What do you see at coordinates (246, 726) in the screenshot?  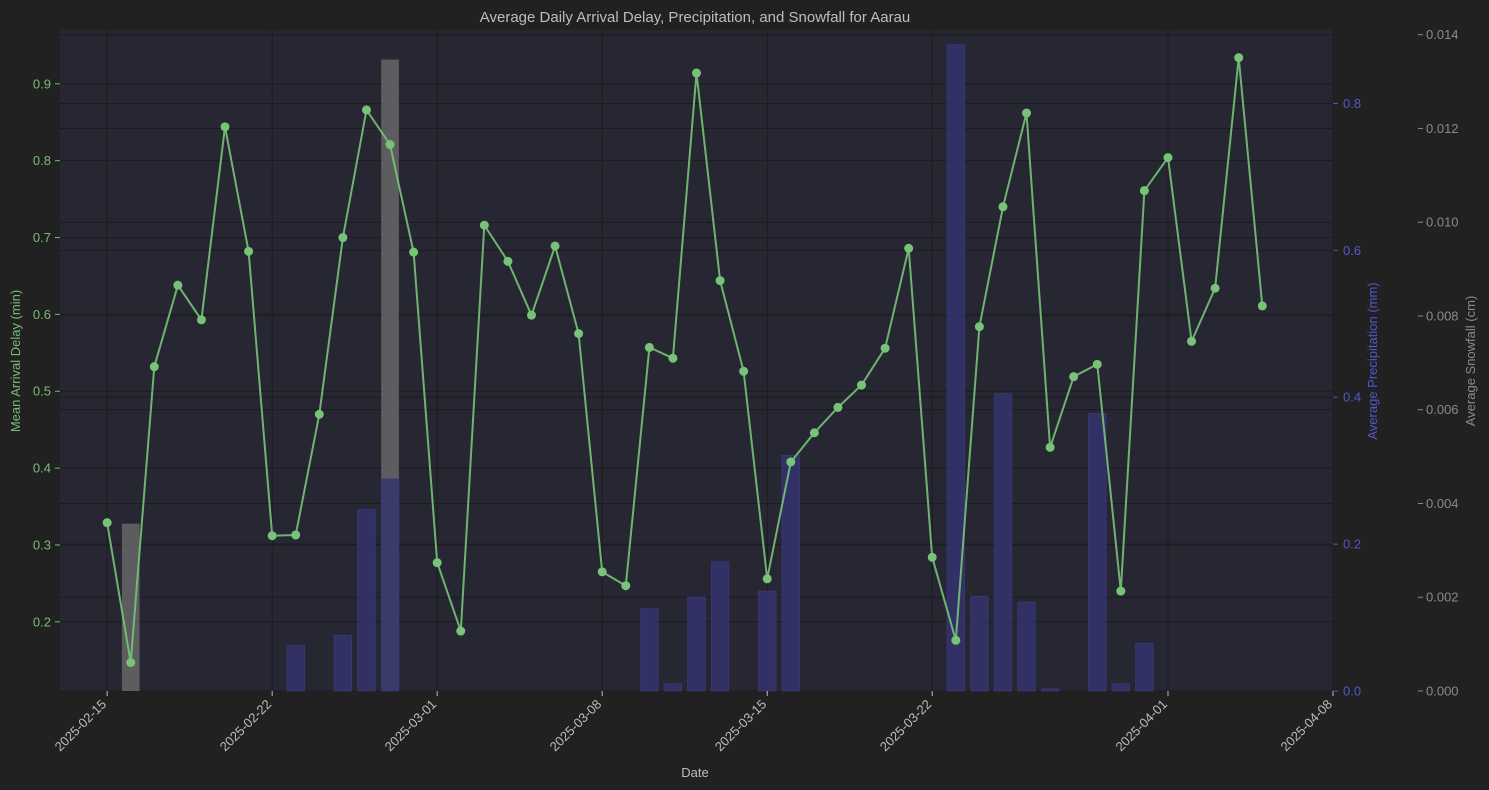 I see `x-tick-label: 2025-02-22` at bounding box center [246, 726].